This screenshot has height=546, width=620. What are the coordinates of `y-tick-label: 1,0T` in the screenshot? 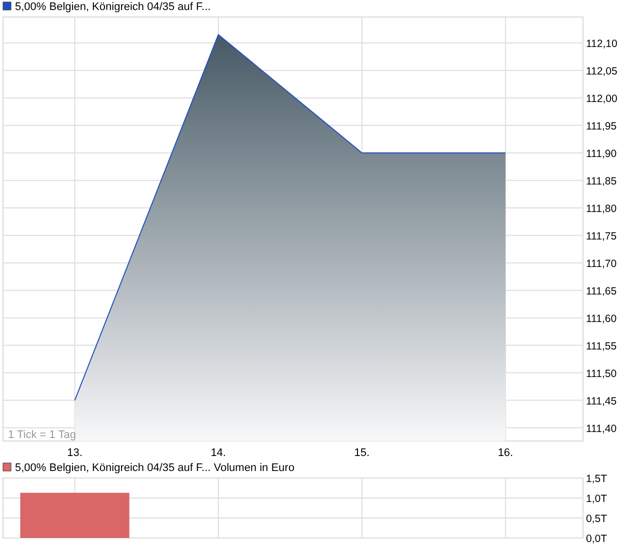 It's located at (597, 499).